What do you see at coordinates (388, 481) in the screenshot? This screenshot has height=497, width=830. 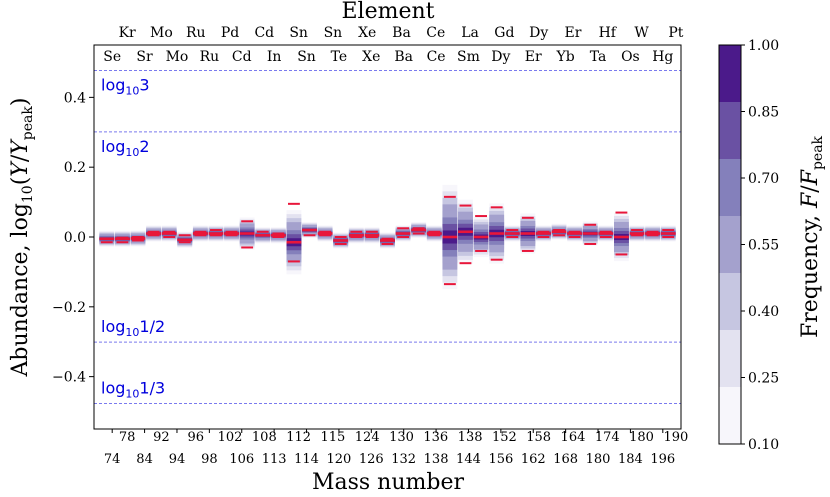 I see `x-axis-title: Mass number` at bounding box center [388, 481].